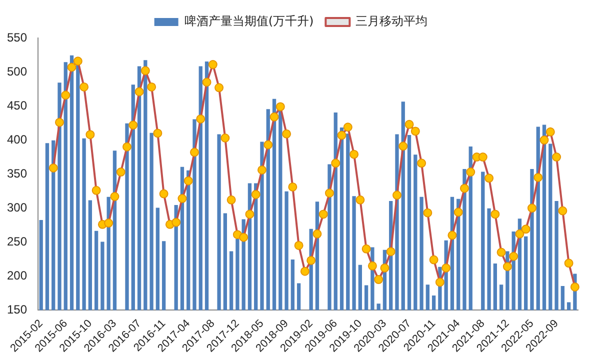 Image resolution: width=592 pixels, height=362 pixels. What do you see at coordinates (17, 275) in the screenshot?
I see `y-tick-label: 200` at bounding box center [17, 275].